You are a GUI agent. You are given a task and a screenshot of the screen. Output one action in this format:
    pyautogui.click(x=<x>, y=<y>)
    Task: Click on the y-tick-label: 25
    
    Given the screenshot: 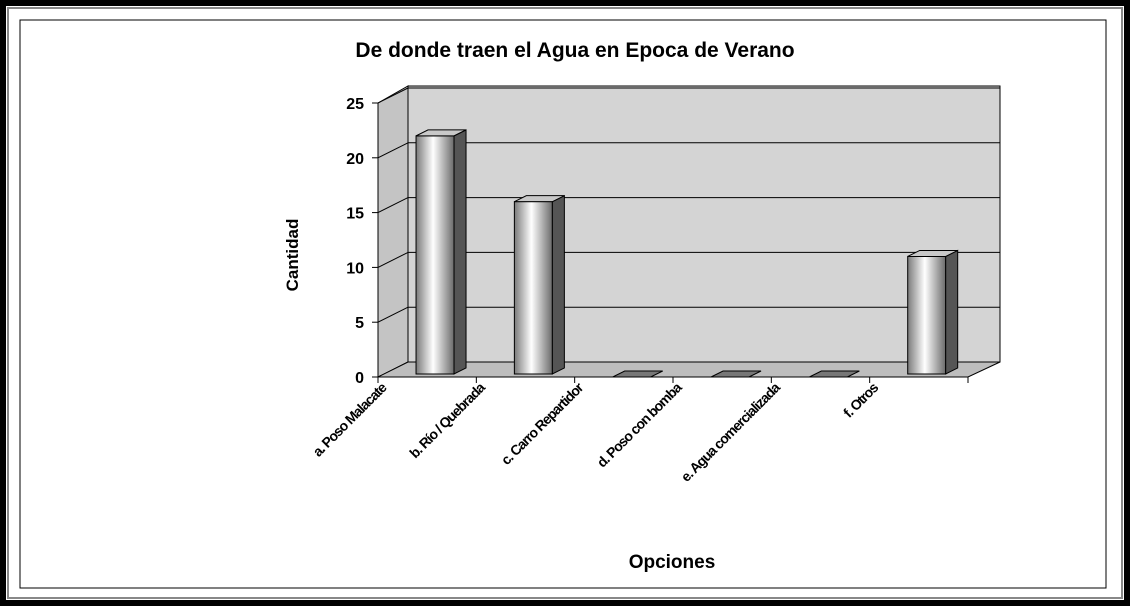 What is the action you would take?
    pyautogui.click(x=355, y=104)
    